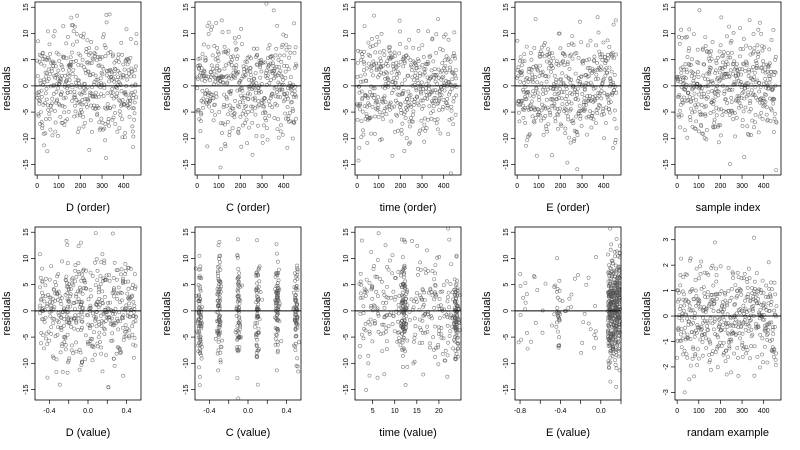 The height and width of the screenshot is (450, 800). What do you see at coordinates (601, 411) in the screenshot?
I see `x-tick-label: 0.0` at bounding box center [601, 411].